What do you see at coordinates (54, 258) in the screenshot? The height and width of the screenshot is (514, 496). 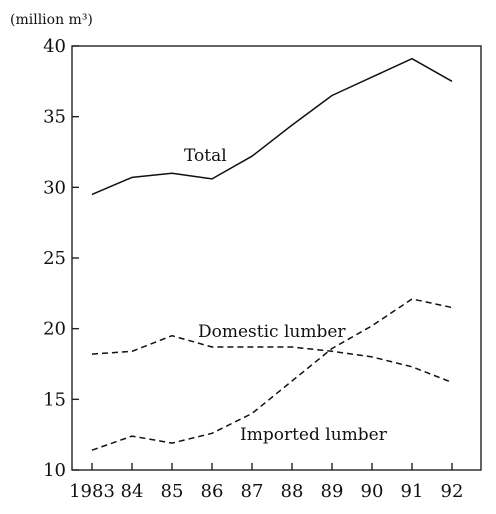 I see `y-tick-label: 25` at bounding box center [54, 258].